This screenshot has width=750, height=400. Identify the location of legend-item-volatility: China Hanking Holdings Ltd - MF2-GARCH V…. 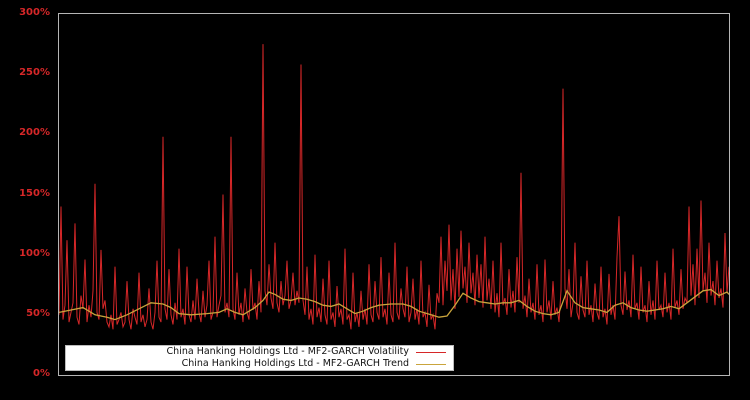
(258, 352).